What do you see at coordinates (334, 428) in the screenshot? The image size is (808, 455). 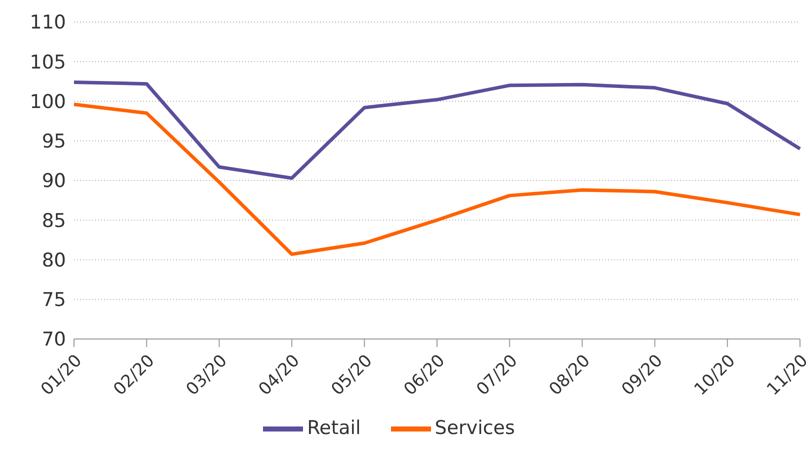 I see `legend-label: Retail` at bounding box center [334, 428].